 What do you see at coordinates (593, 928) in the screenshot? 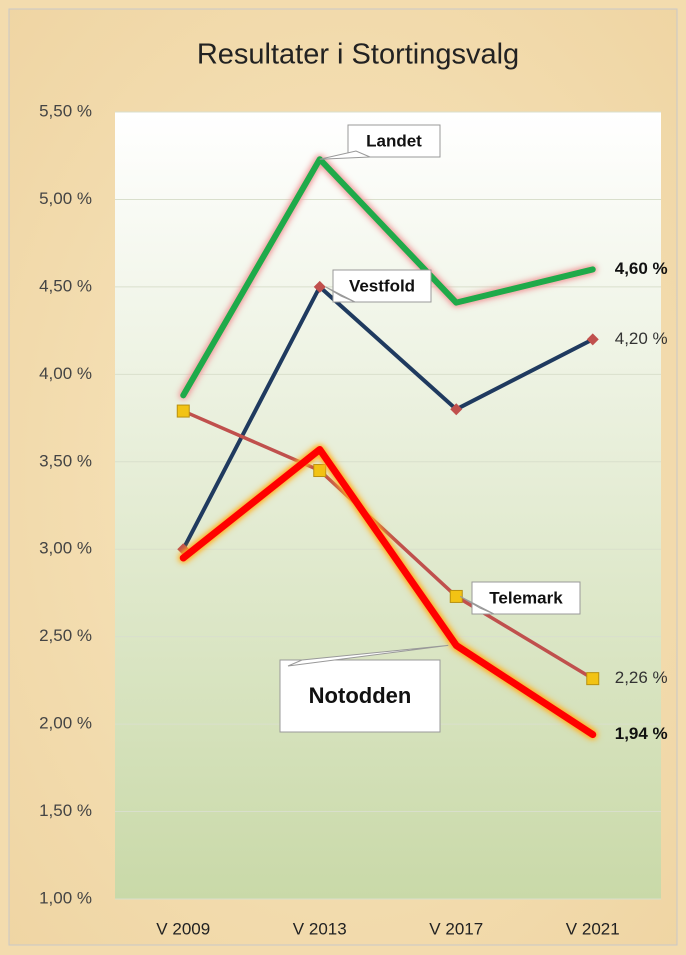
I see `x-tick-label: V 2021` at bounding box center [593, 928].